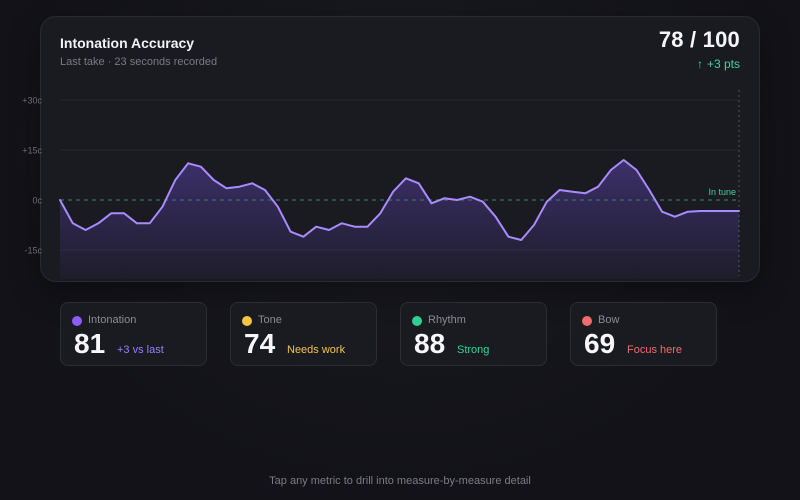 This screenshot has width=800, height=500. Describe the element at coordinates (473, 350) in the screenshot. I see `metric-note: Strong` at that location.